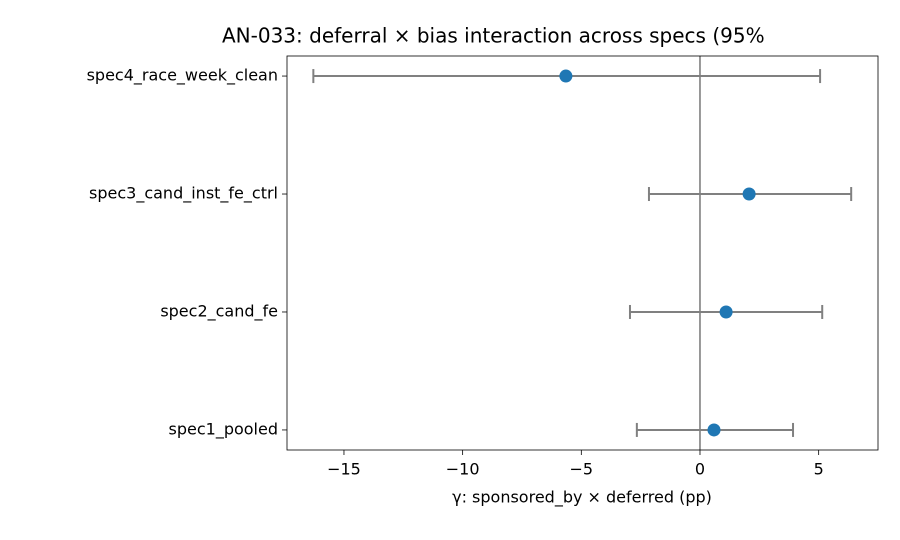  Describe the element at coordinates (582, 469) in the screenshot. I see `x-tick-label: −5` at that location.